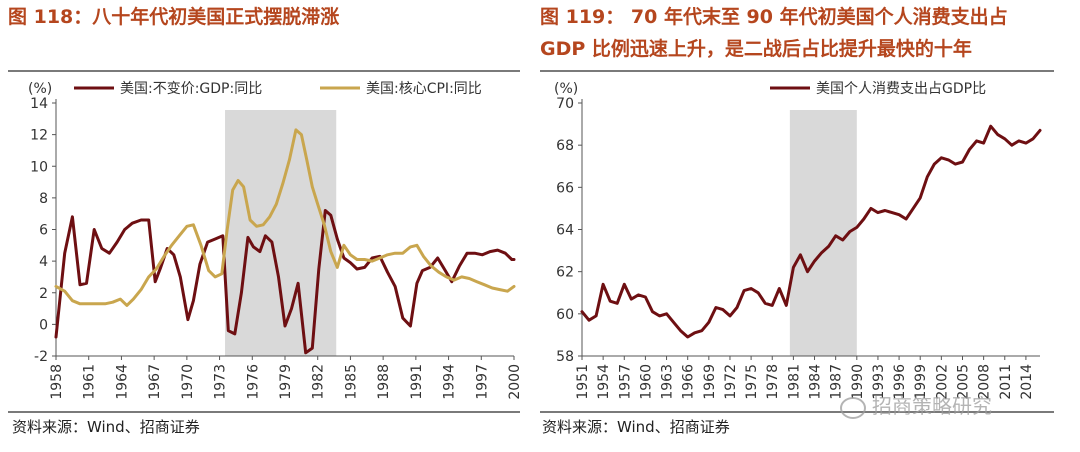 The width and height of the screenshot is (1080, 452). I want to click on left-top-rule, so click(264, 71).